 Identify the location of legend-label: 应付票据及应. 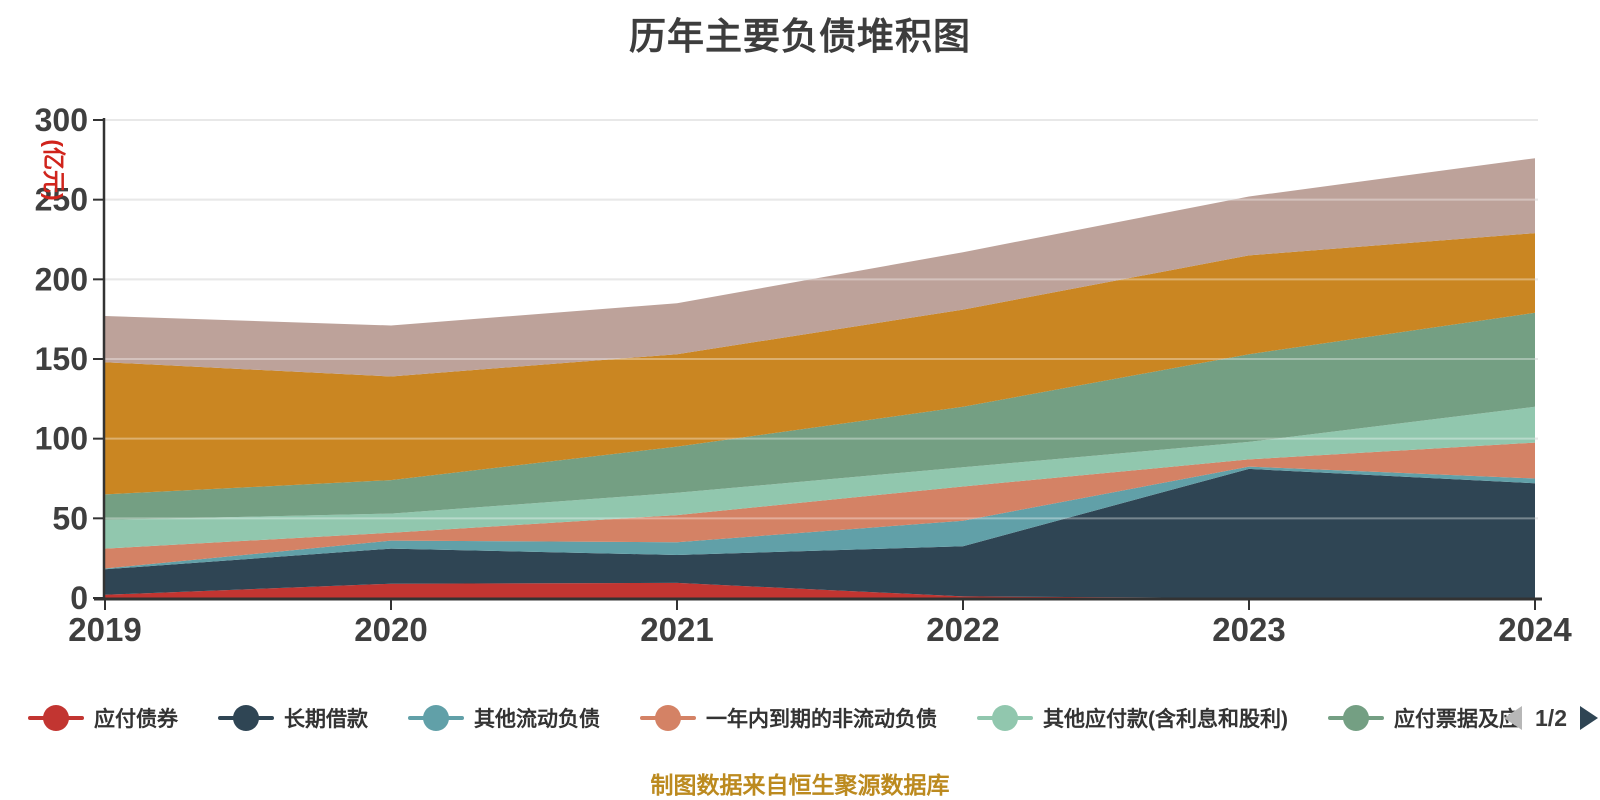
(1457, 719).